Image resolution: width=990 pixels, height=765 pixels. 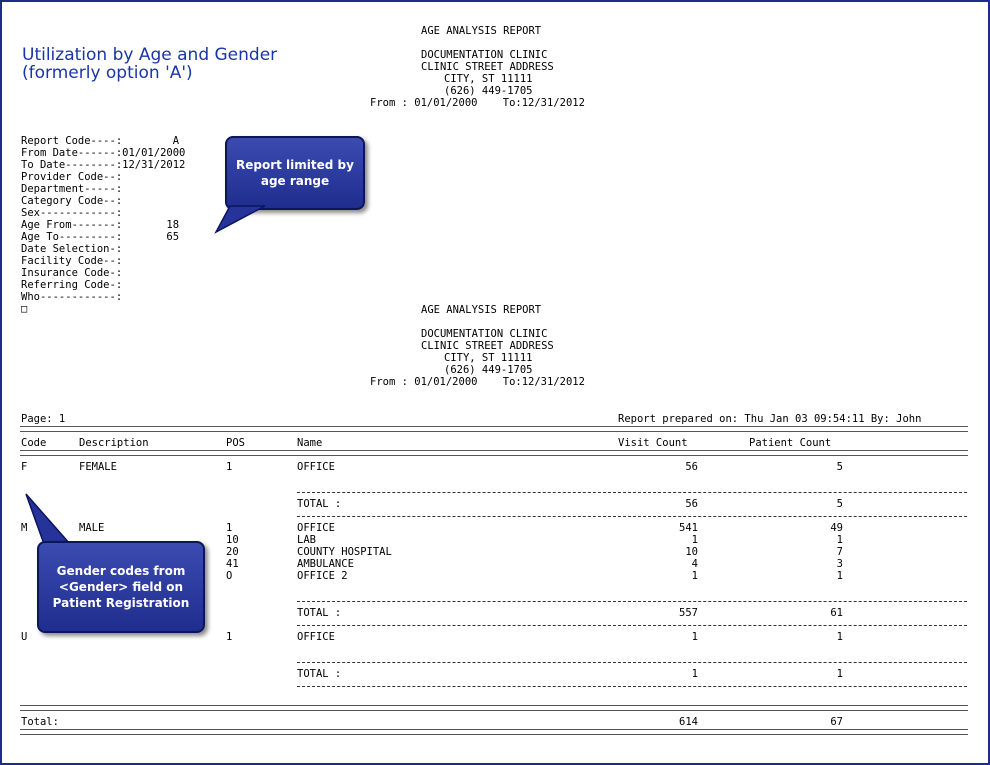 I want to click on clinic-address-2: CLINIC STREET ADDRESS, so click(x=487, y=346).